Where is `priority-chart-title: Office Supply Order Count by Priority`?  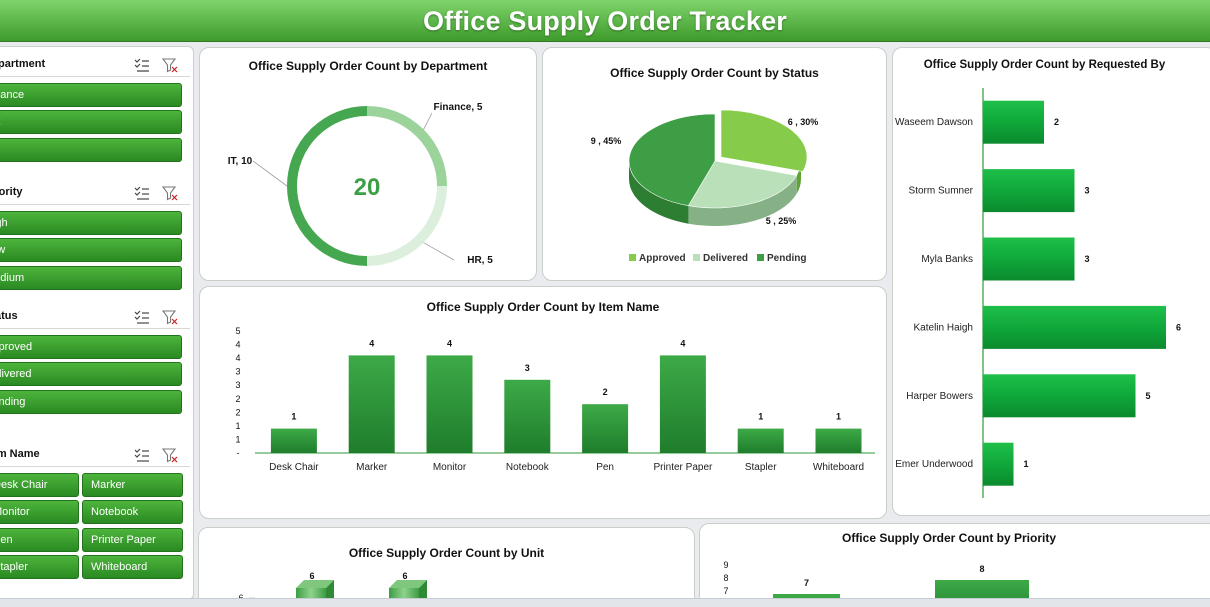 priority-chart-title: Office Supply Order Count by Priority is located at coordinates (949, 538).